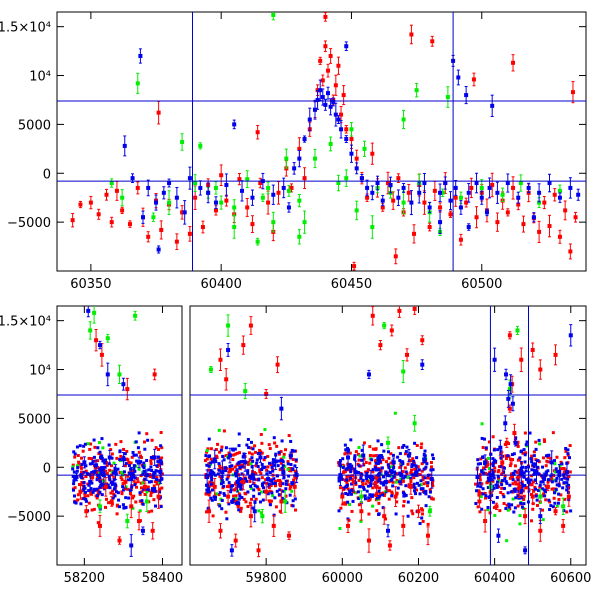 The width and height of the screenshot is (600, 600). I want to click on y-tick-label: 0, so click(47, 174).